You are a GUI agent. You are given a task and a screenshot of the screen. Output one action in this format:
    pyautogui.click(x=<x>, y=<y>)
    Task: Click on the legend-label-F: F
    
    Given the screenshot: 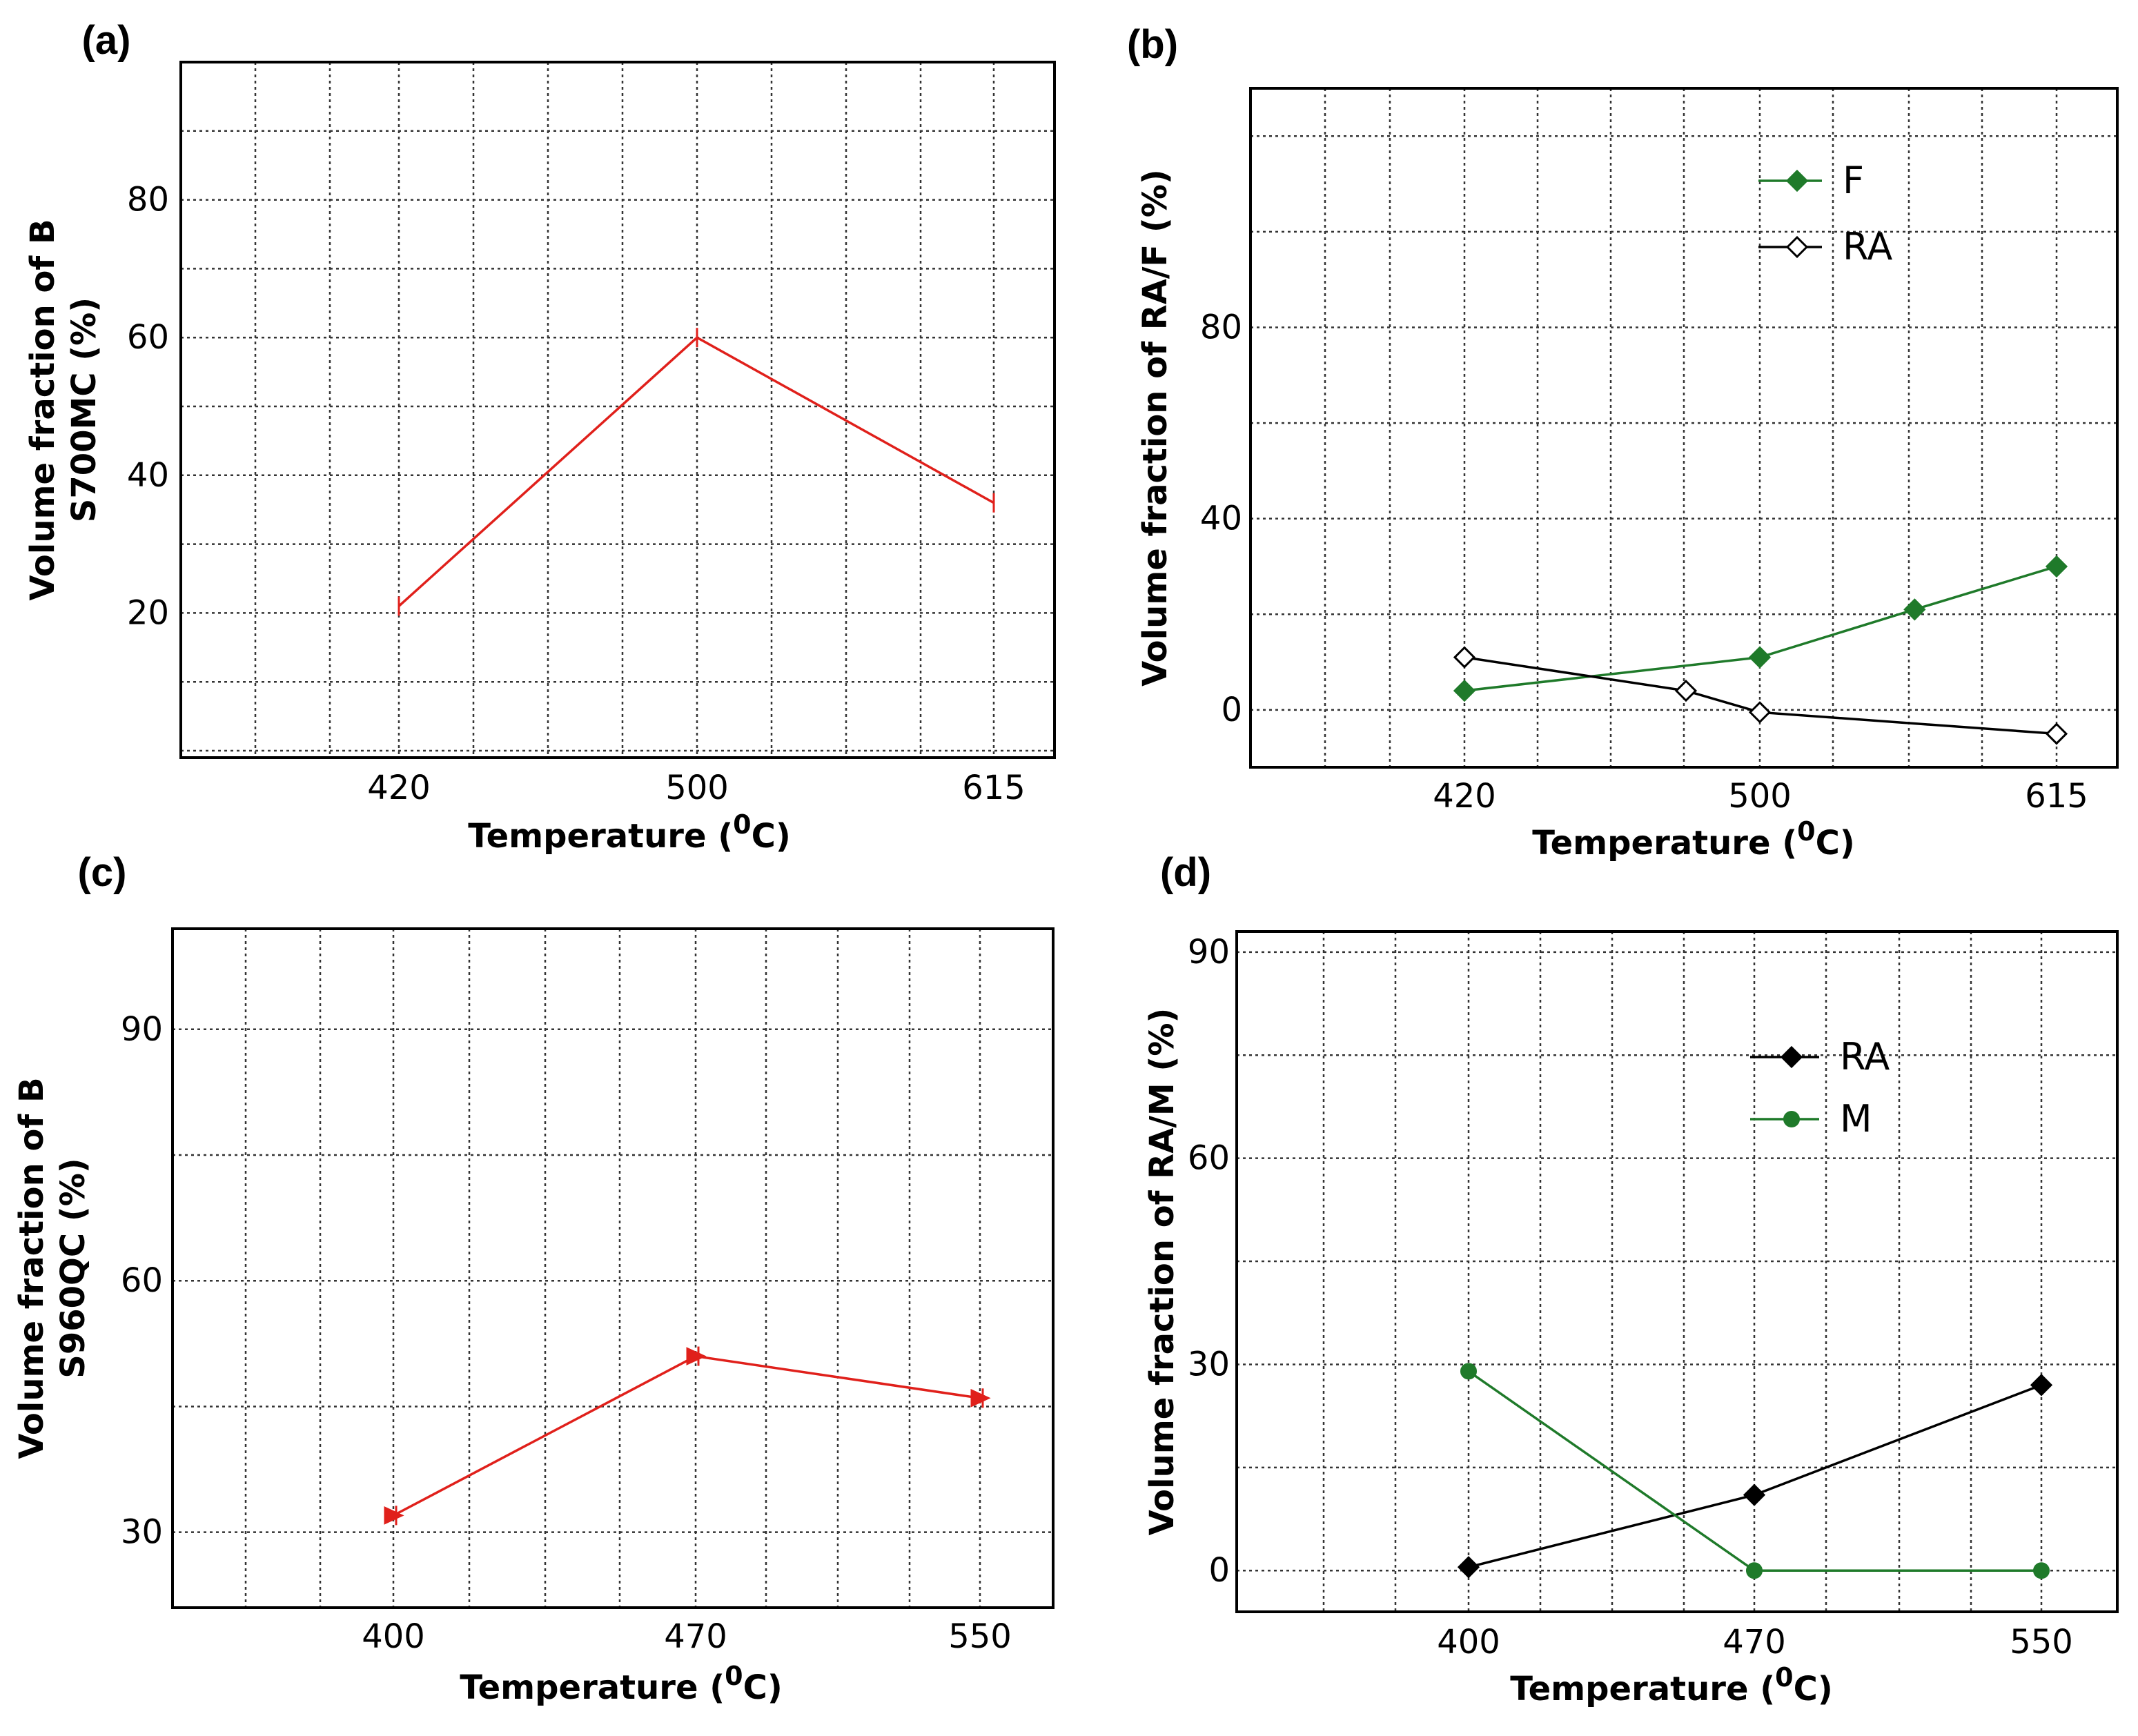 What is the action you would take?
    pyautogui.click(x=1853, y=181)
    